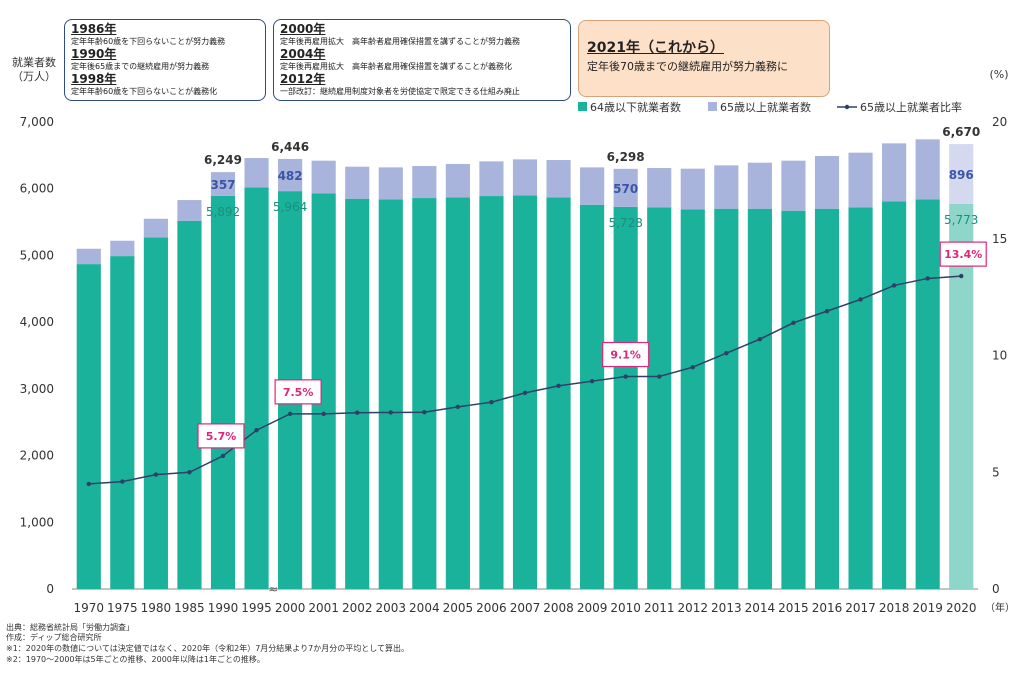  What do you see at coordinates (592, 608) in the screenshot?
I see `x-tick-label: 2009` at bounding box center [592, 608].